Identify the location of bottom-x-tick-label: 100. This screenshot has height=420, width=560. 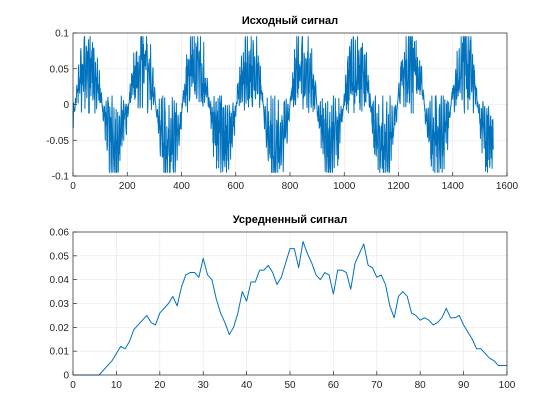
(507, 385).